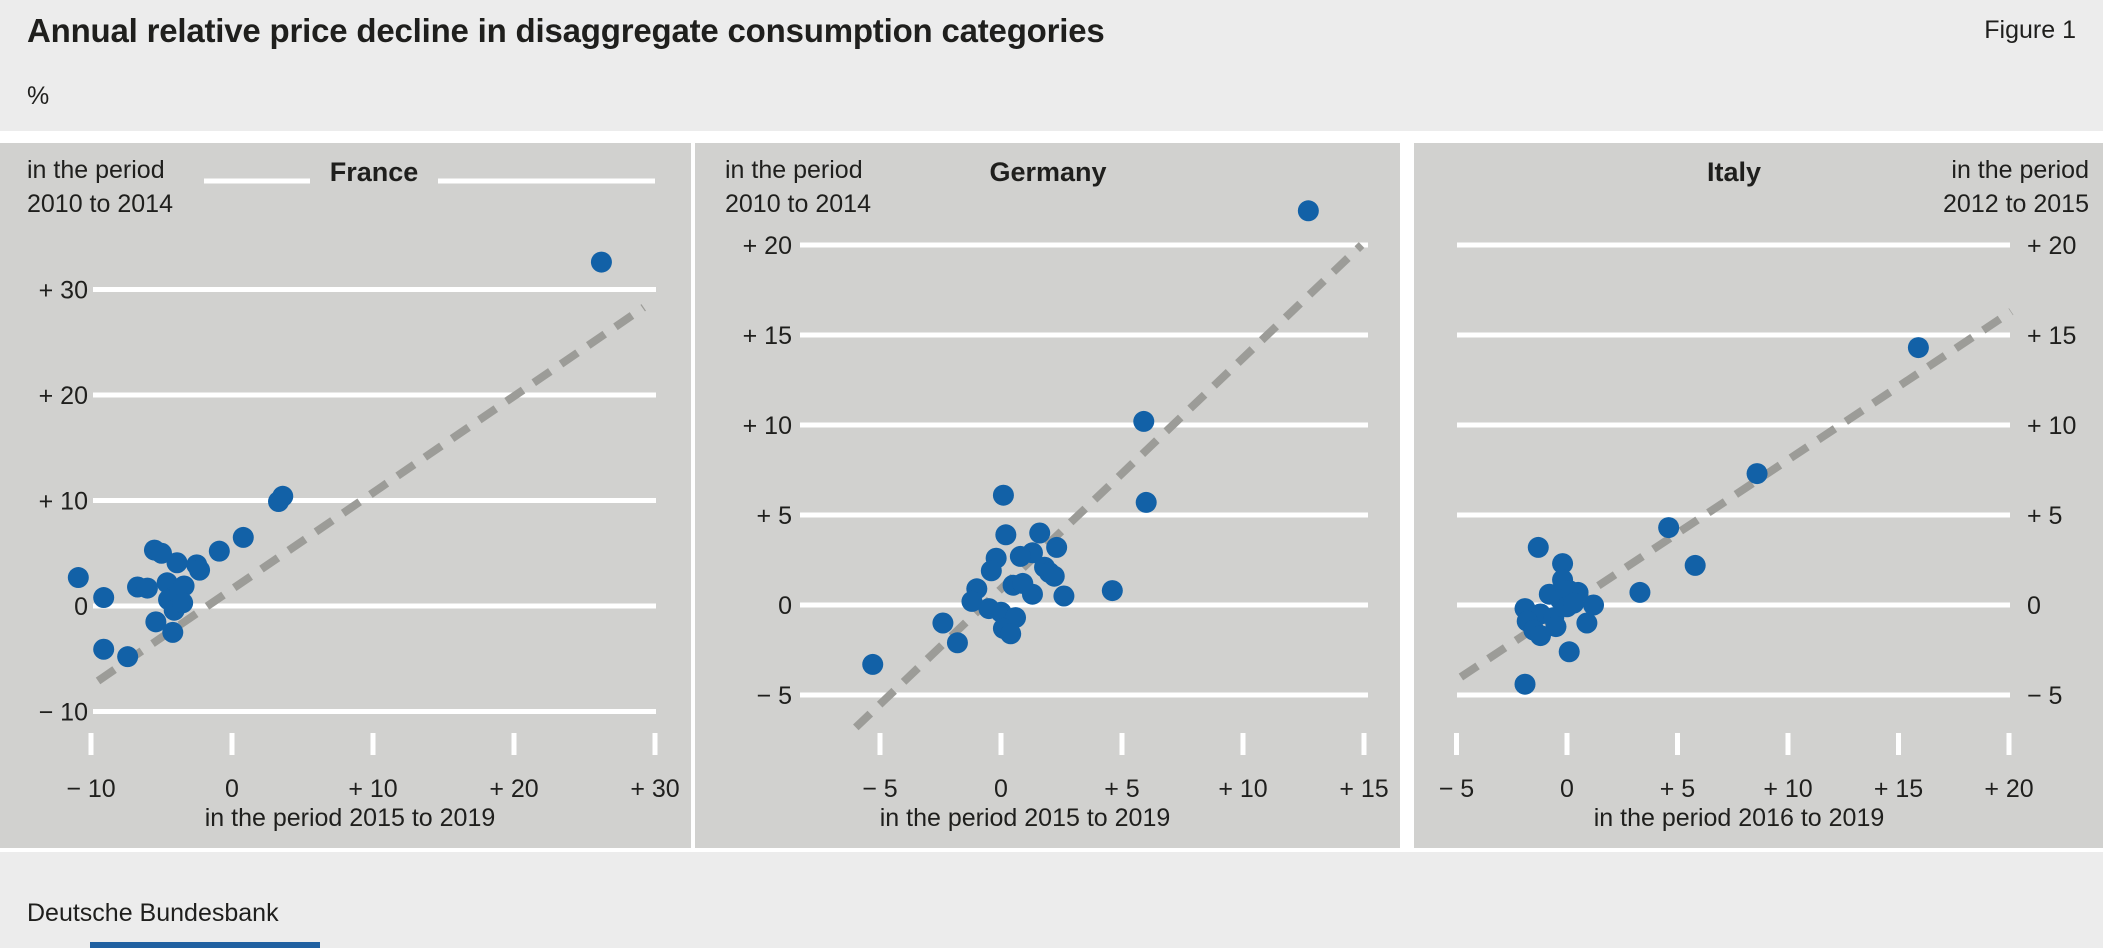 This screenshot has width=2103, height=948. What do you see at coordinates (38, 96) in the screenshot?
I see `unit-label: %` at bounding box center [38, 96].